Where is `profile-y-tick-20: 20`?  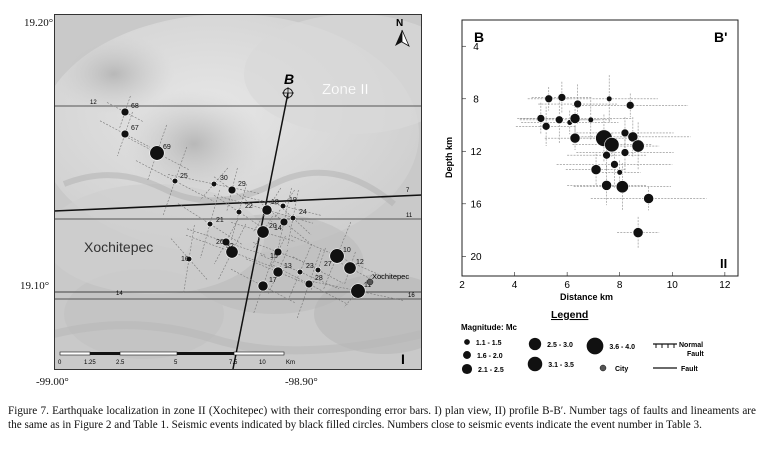
profile-y-tick-20: 20 is located at coordinates (476, 257).